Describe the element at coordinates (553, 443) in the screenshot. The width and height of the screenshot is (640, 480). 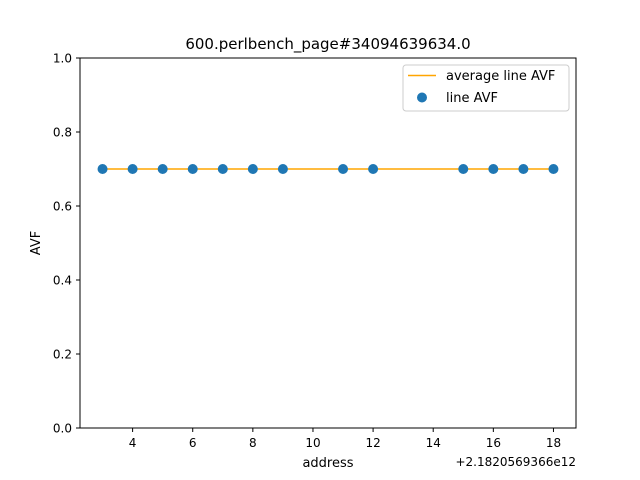
I see `x-tick-label: 18` at that location.